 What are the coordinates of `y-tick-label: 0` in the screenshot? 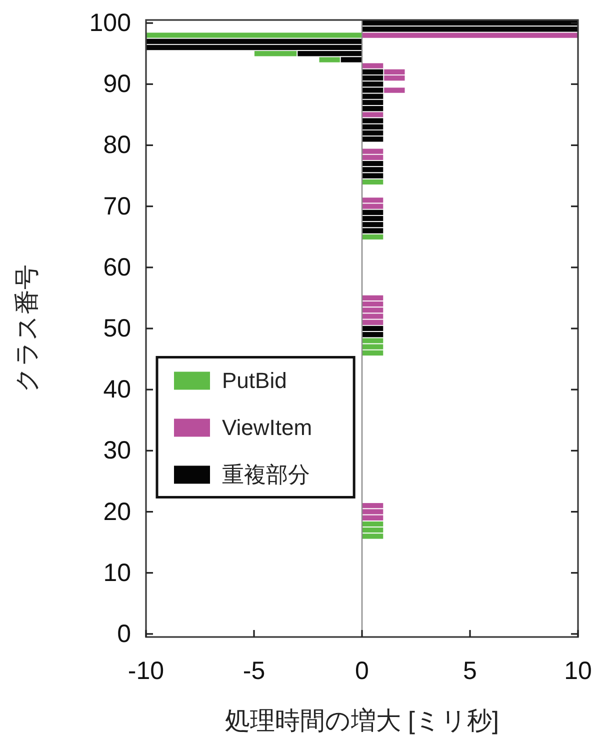 It's located at (124, 634).